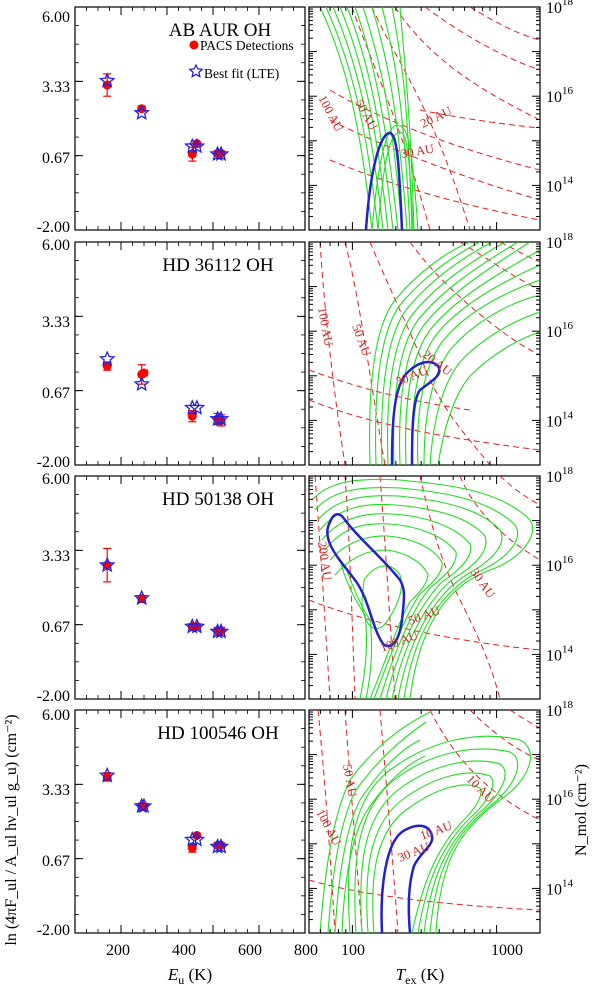  I want to click on legend-bestfit-marker, so click(196, 70).